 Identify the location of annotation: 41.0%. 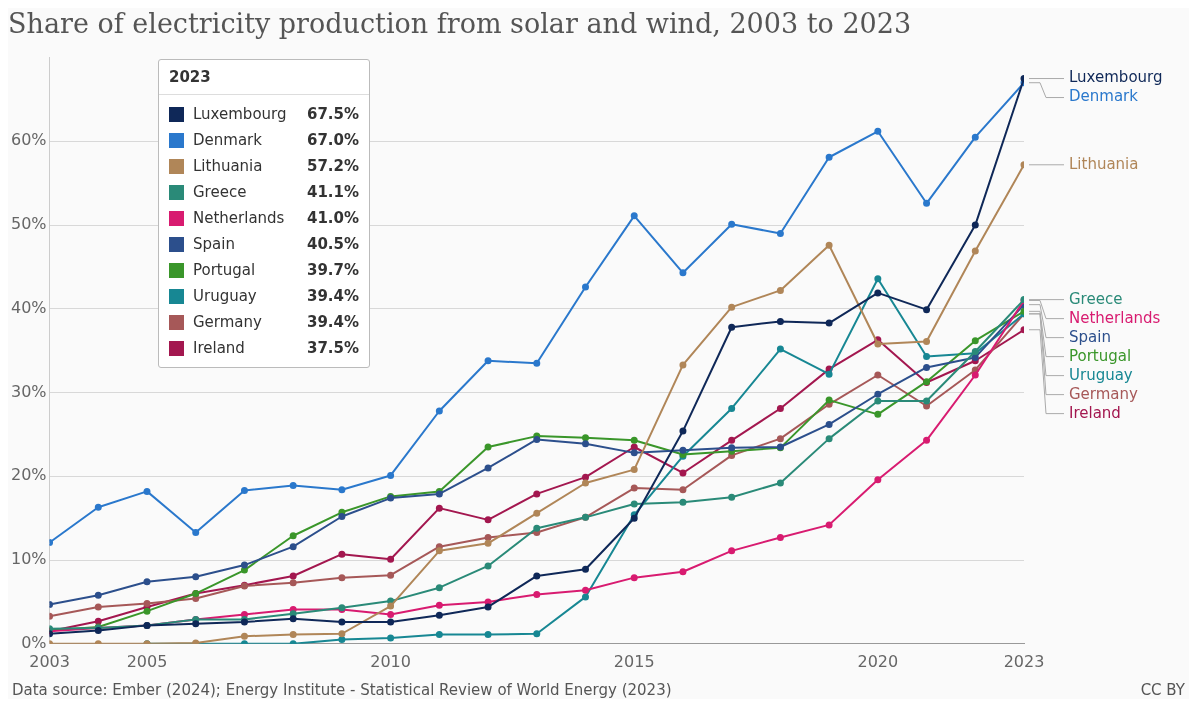
(332, 218).